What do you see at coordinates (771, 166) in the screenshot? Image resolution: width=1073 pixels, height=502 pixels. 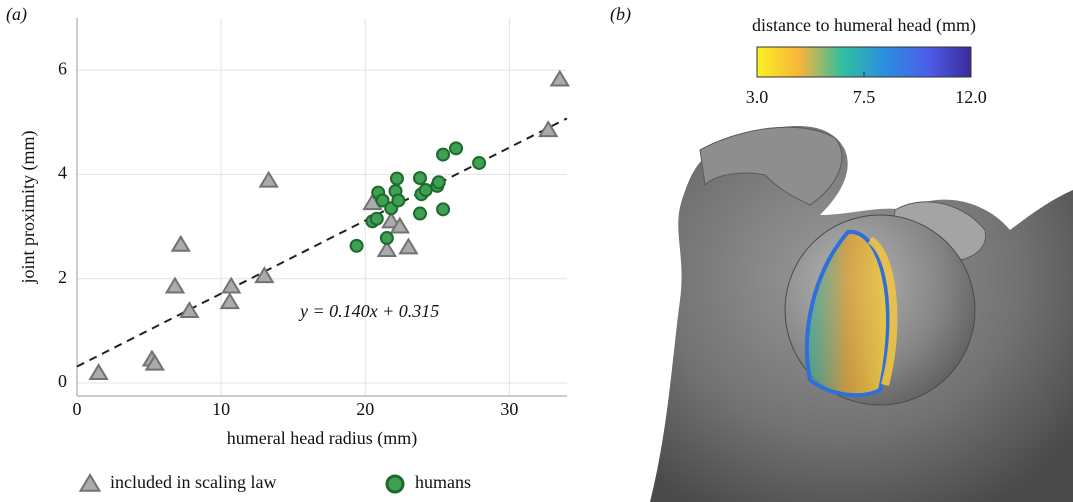 I see `acromion` at bounding box center [771, 166].